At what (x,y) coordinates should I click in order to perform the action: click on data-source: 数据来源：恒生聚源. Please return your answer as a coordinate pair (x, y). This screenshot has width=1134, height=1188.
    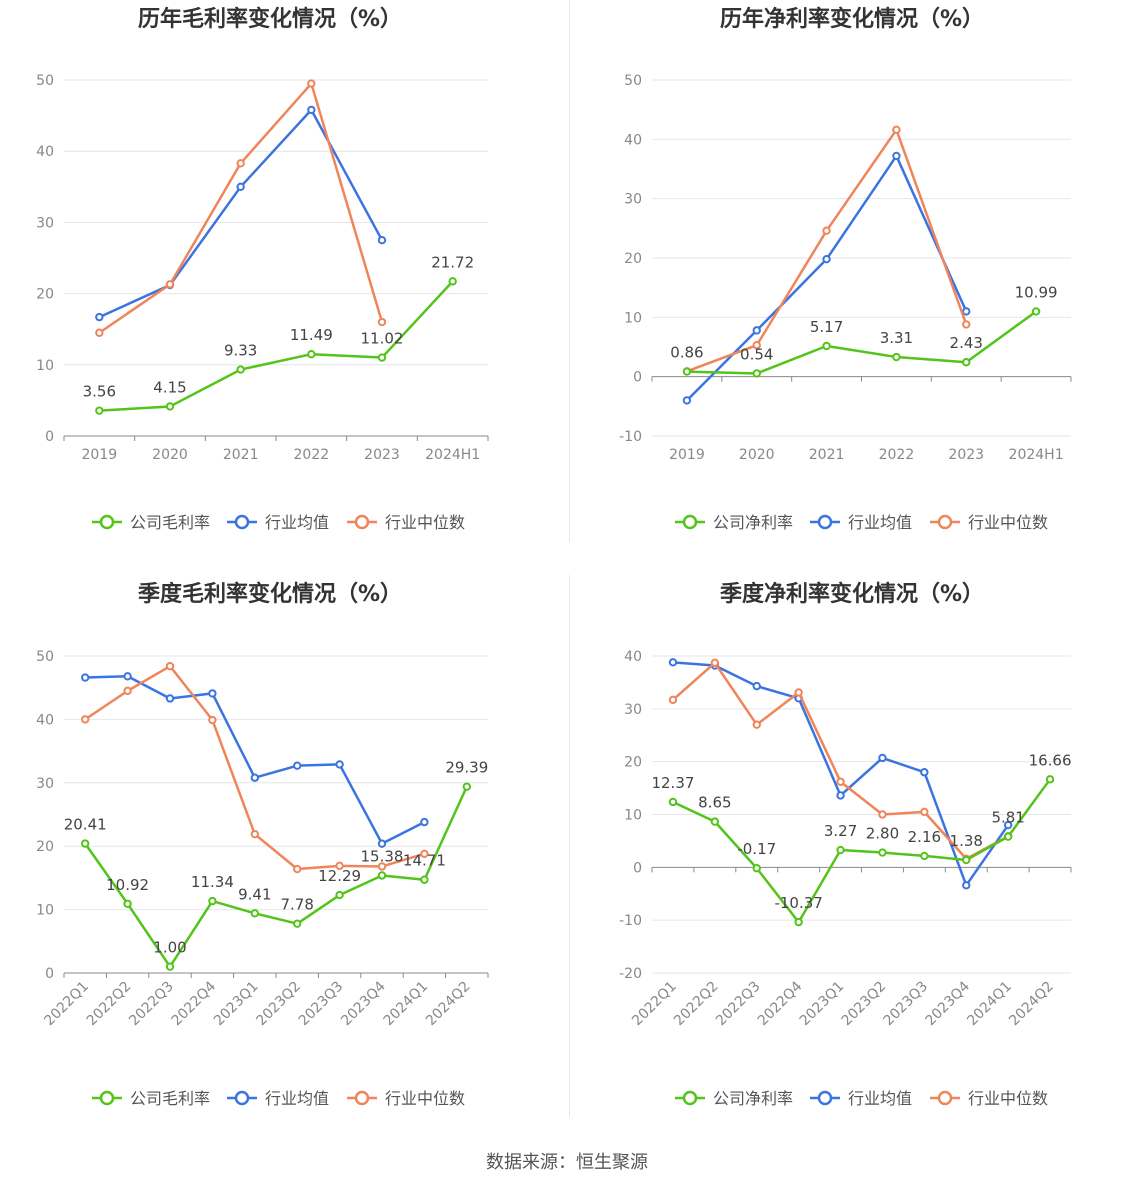
    Looking at the image, I should click on (567, 1162).